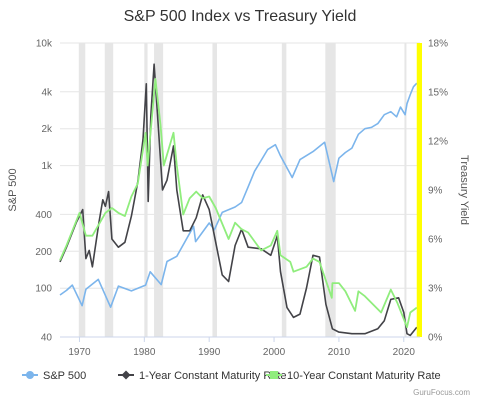 The image size is (480, 400). I want to click on y-right-tick-label: 9%, so click(435, 191).